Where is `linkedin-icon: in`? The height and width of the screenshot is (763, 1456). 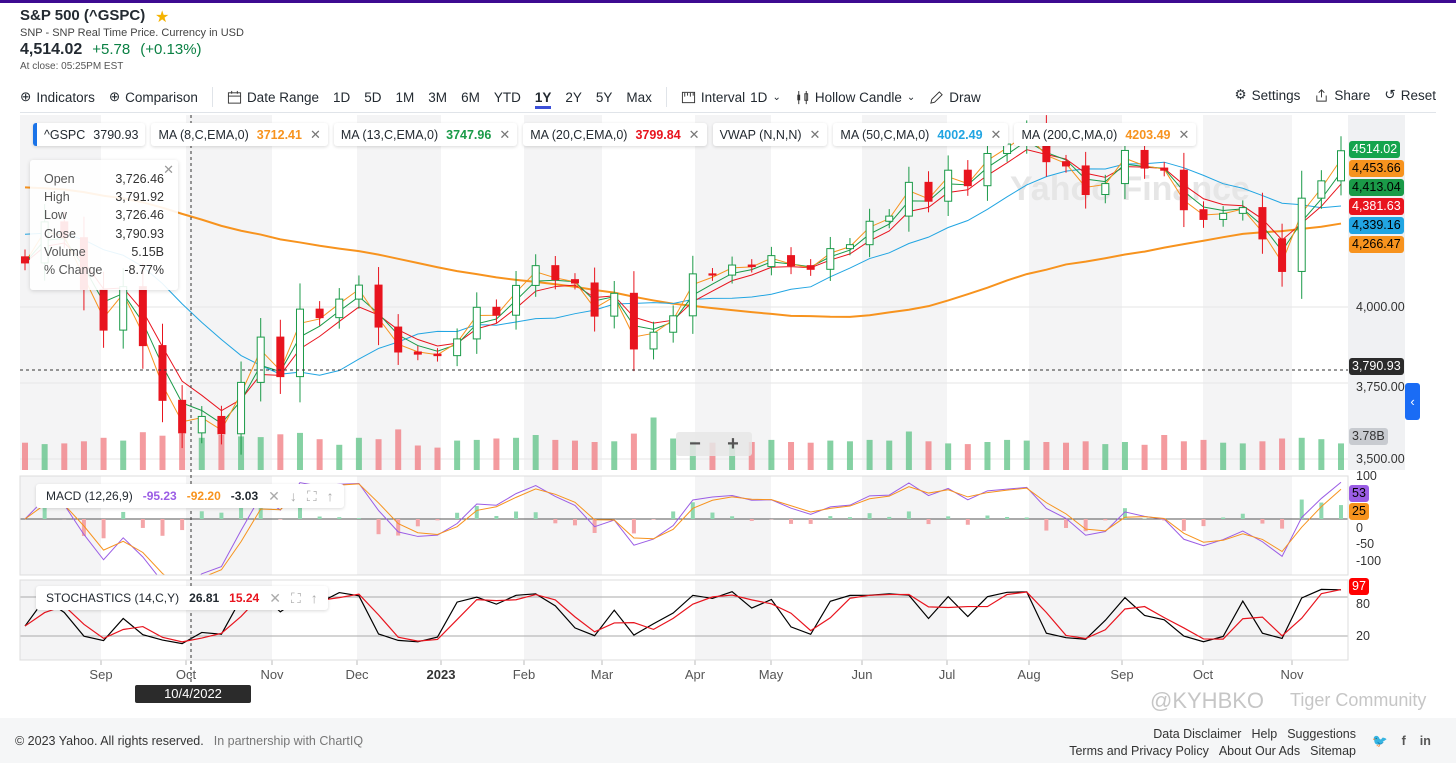 linkedin-icon: in is located at coordinates (1425, 741).